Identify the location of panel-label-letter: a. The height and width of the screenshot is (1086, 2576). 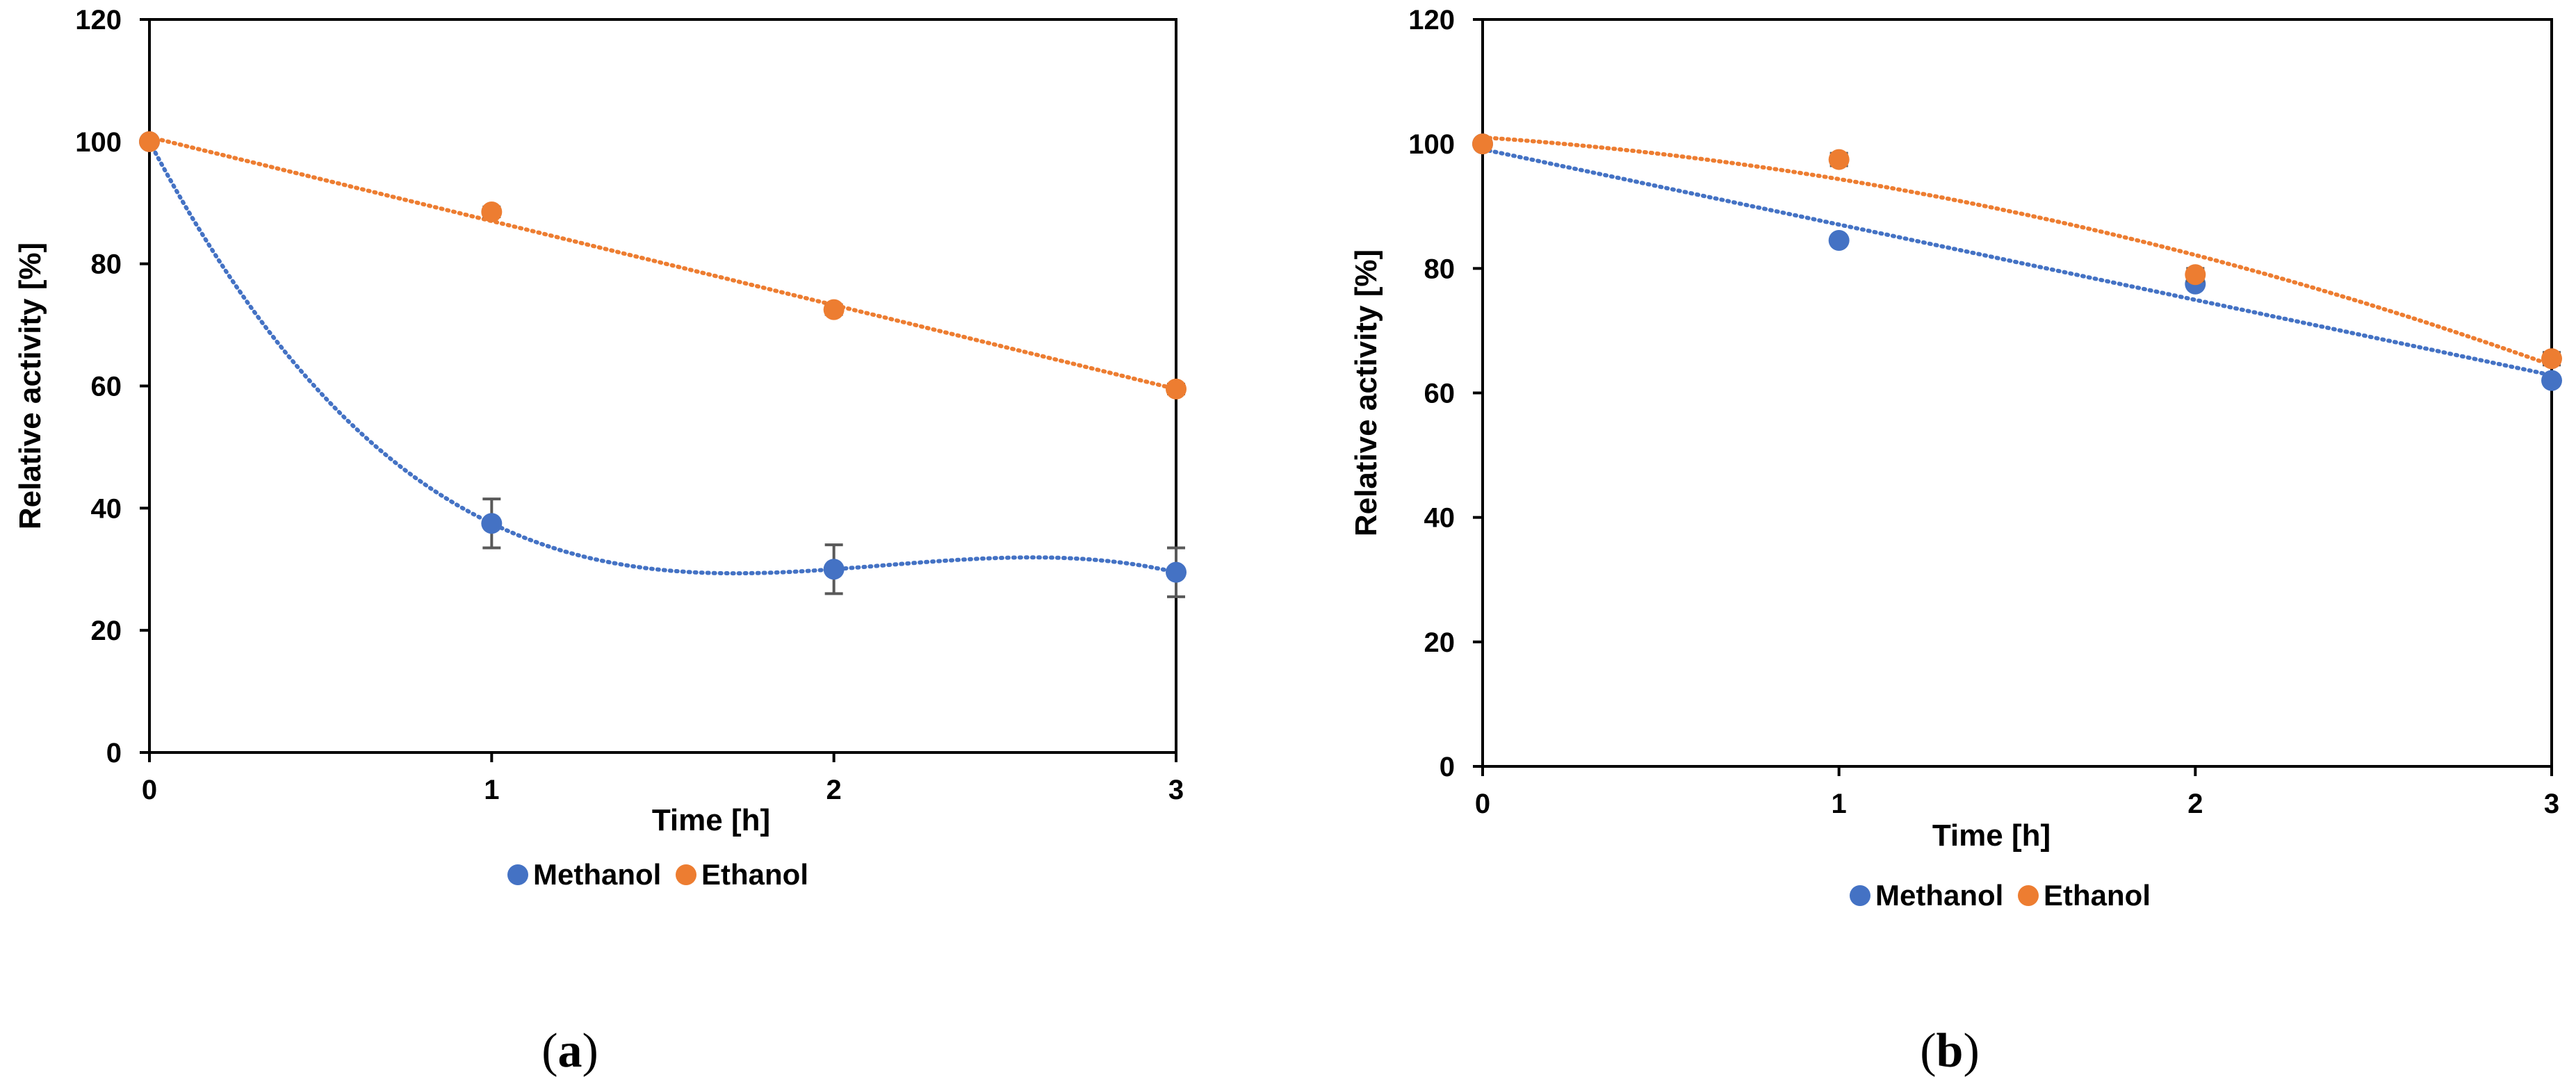
(570, 1051).